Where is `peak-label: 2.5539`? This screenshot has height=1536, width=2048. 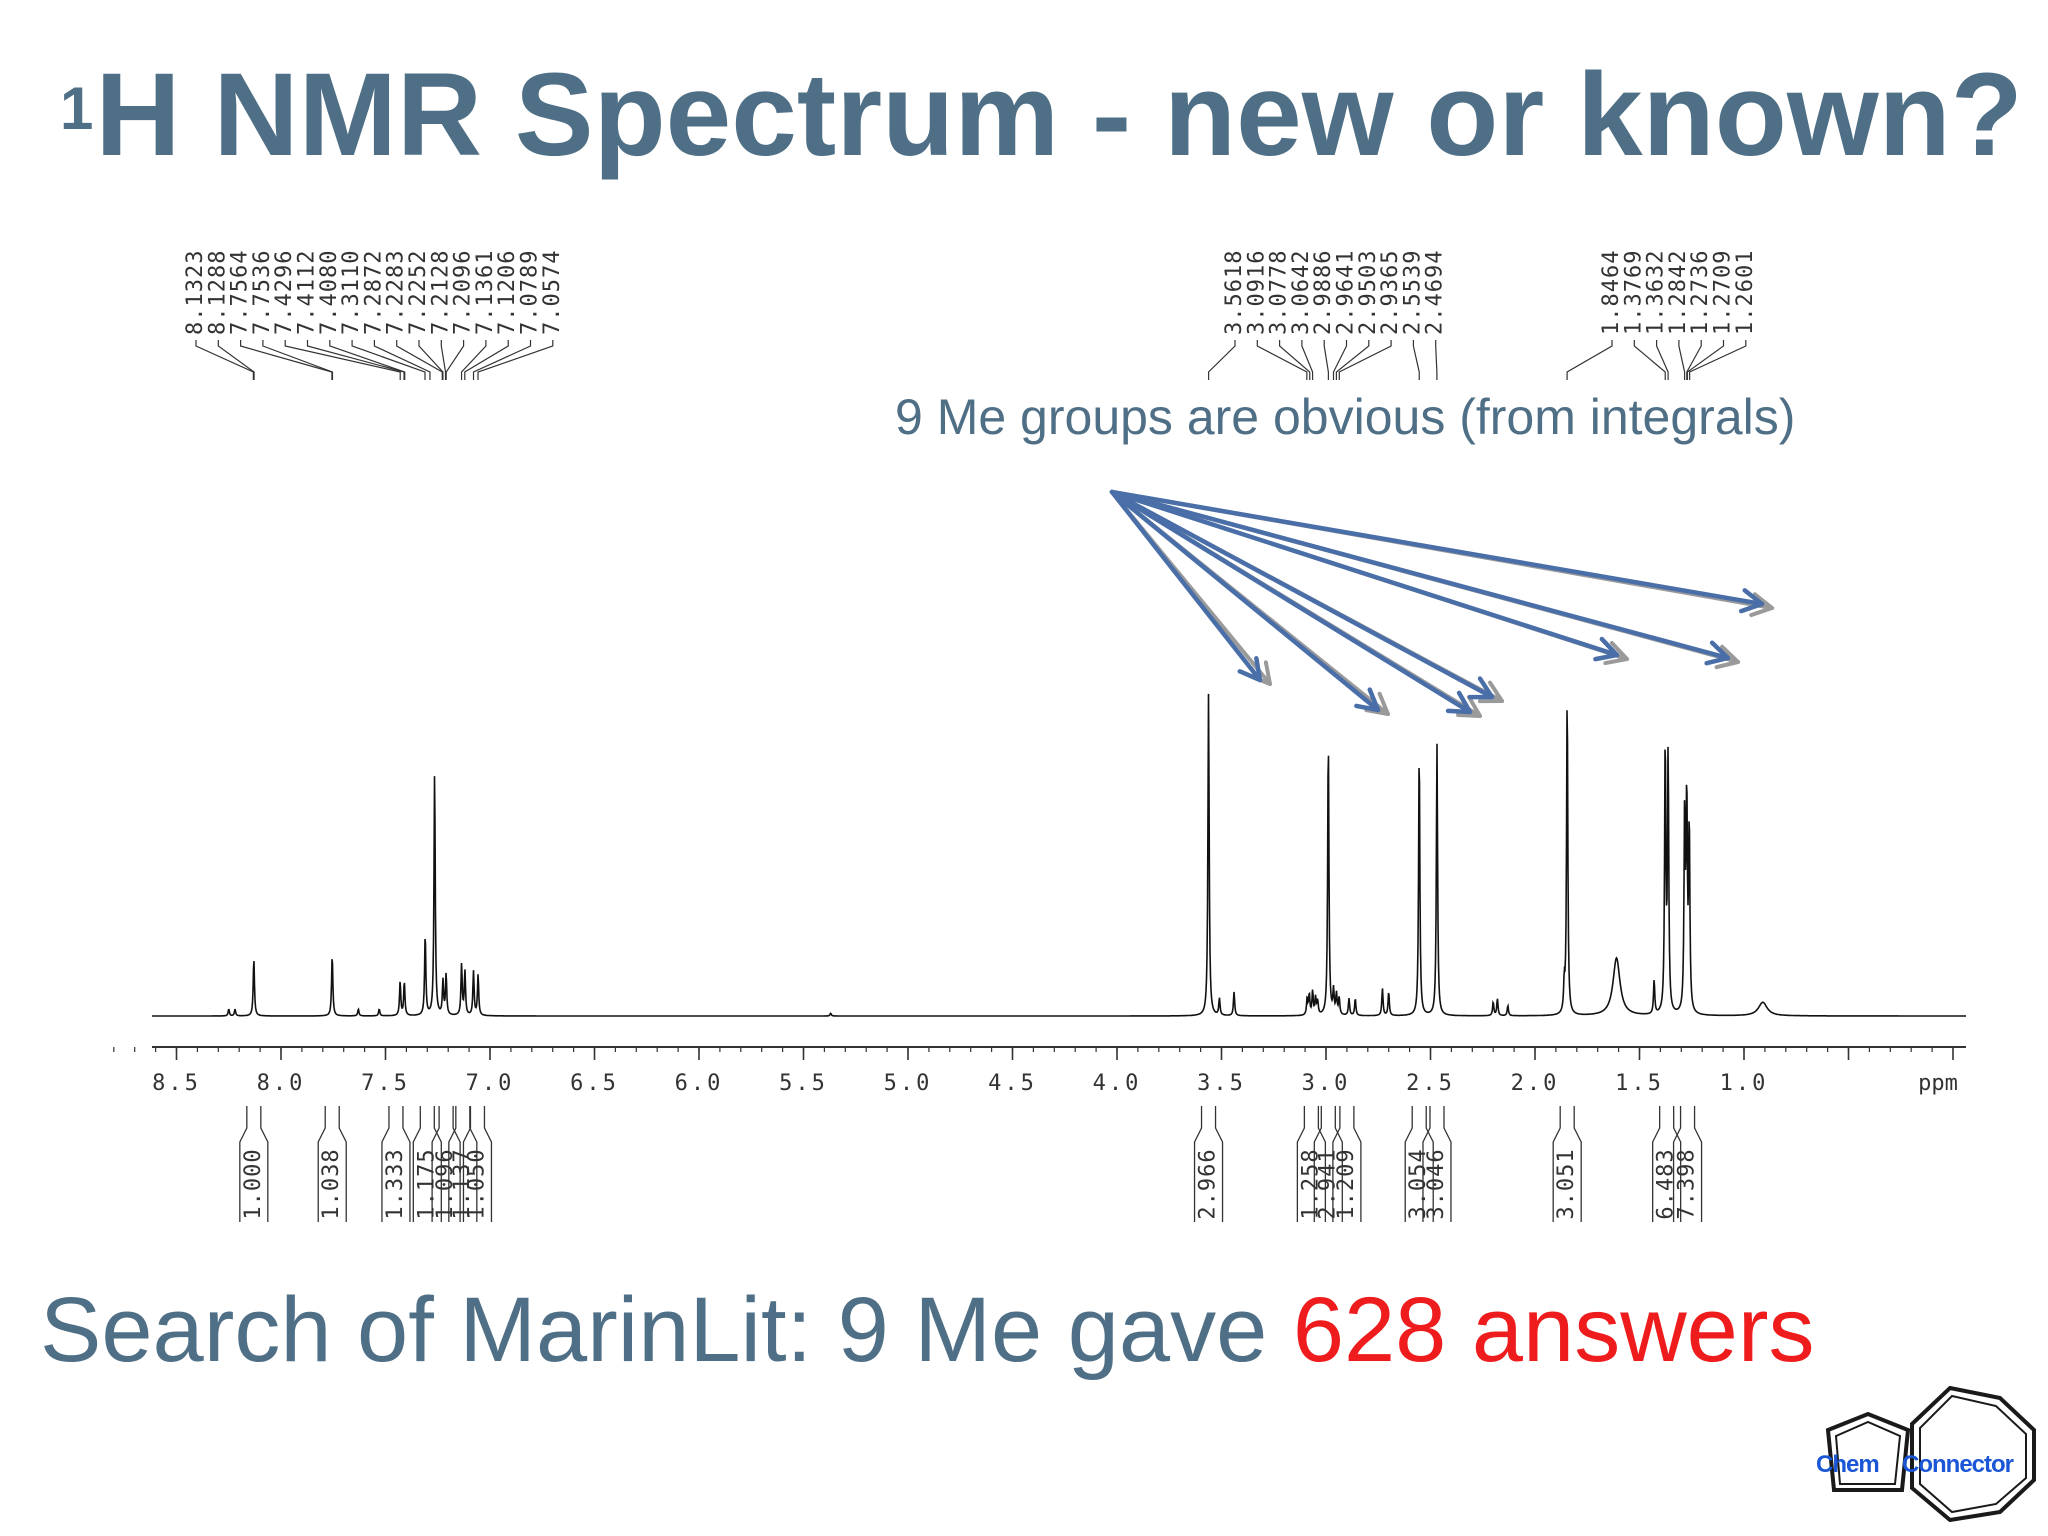 peak-label: 2.5539 is located at coordinates (1412, 292).